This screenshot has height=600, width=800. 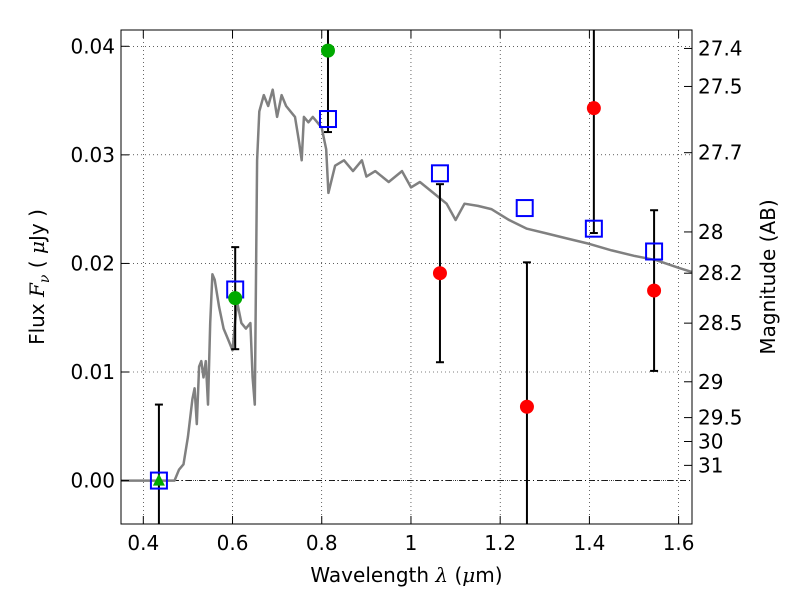 What do you see at coordinates (710, 441) in the screenshot?
I see `y2-tick-label: 30` at bounding box center [710, 441].